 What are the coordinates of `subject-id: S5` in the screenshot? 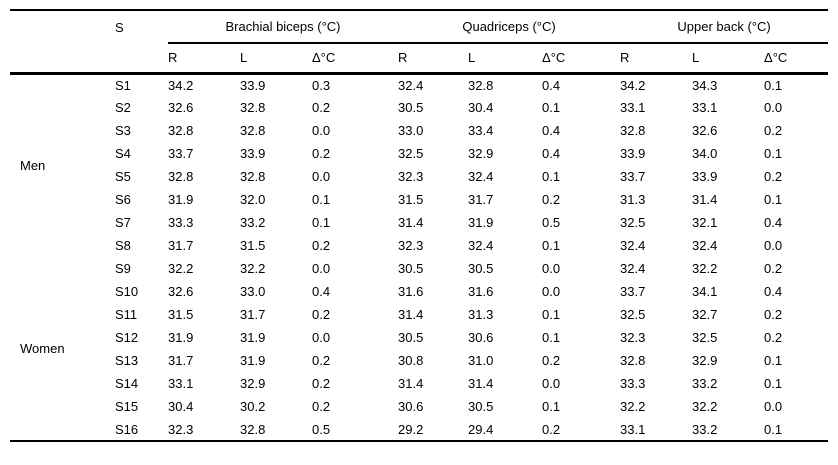 It's located at (123, 176).